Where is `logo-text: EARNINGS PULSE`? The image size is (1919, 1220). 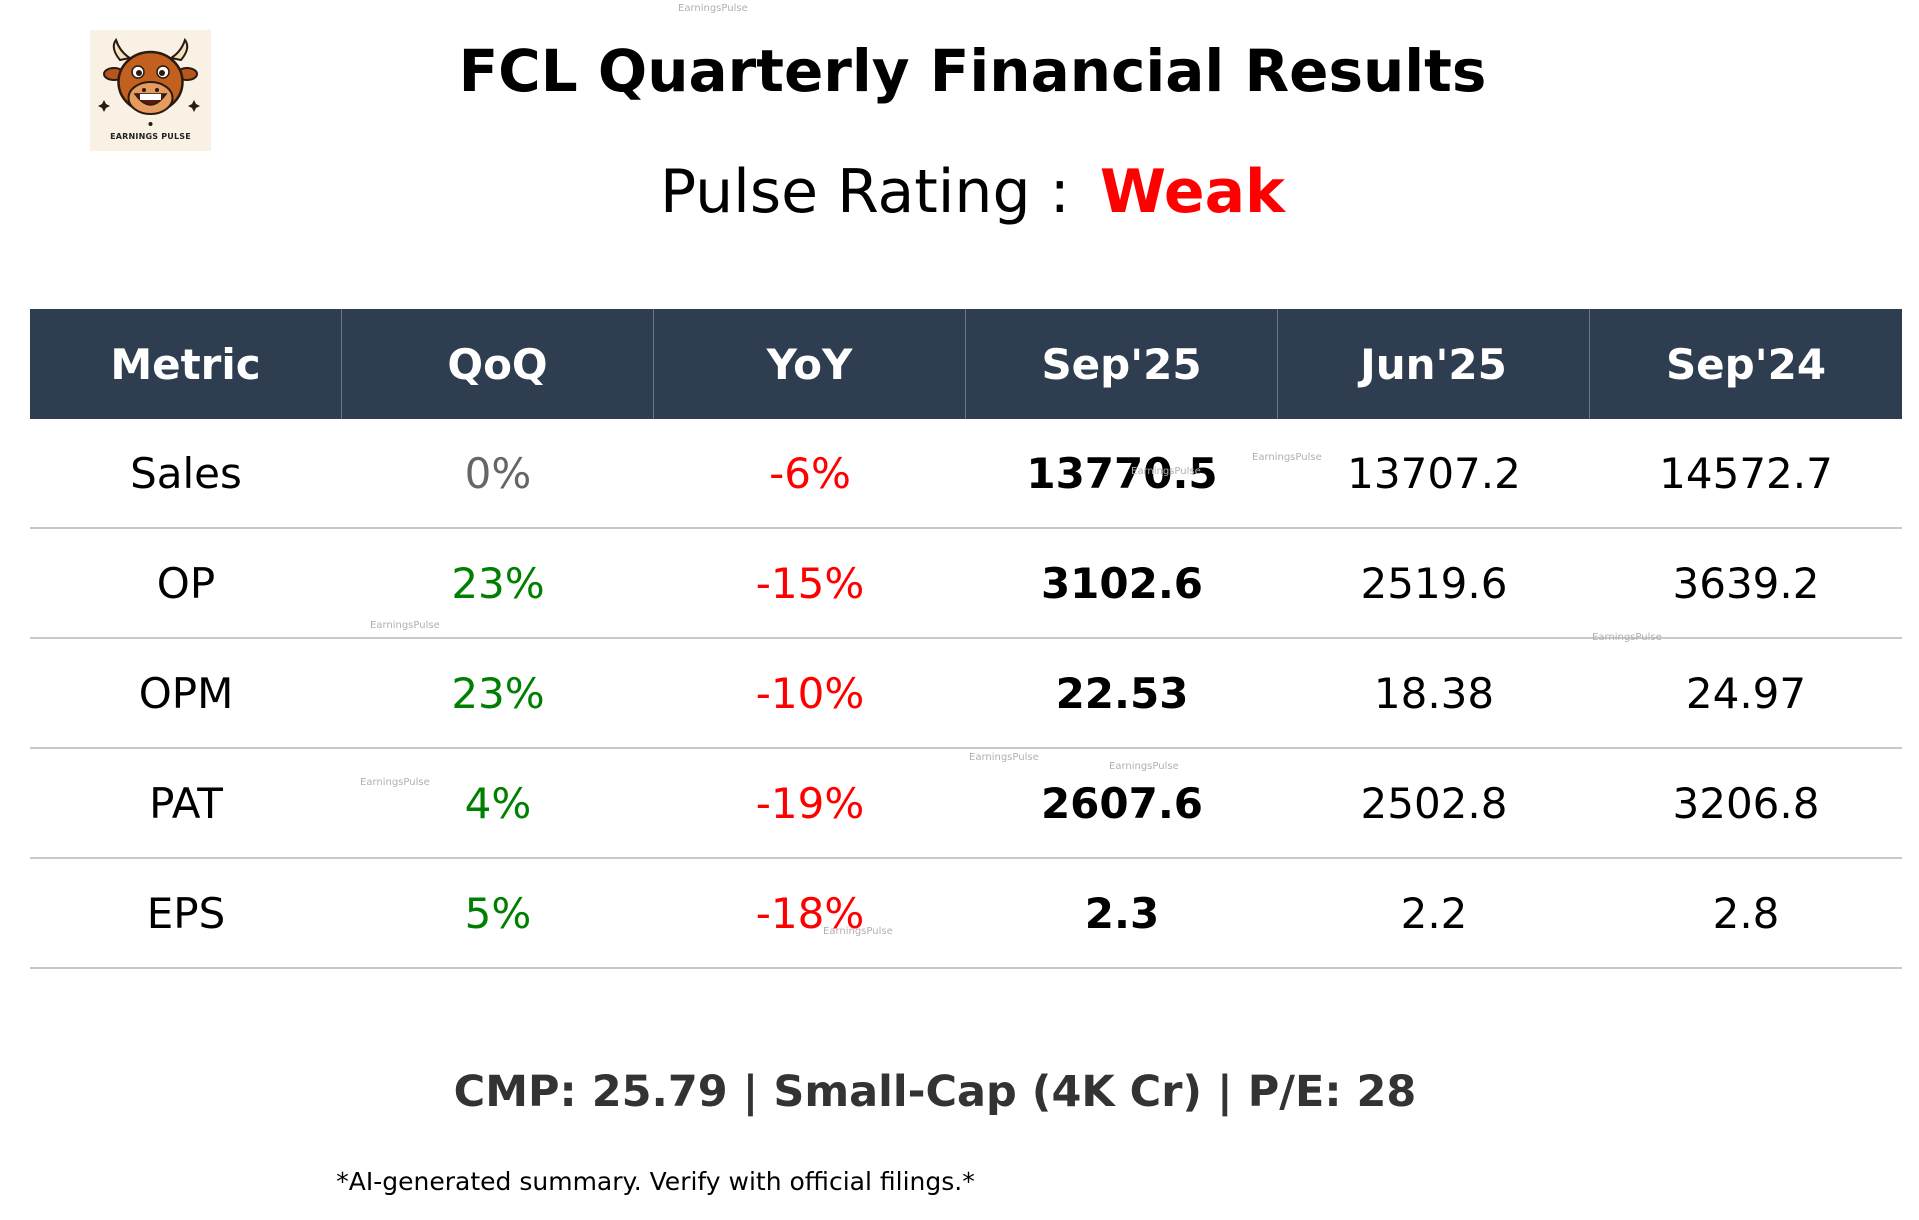
logo-text: EARNINGS PULSE is located at coordinates (150, 136).